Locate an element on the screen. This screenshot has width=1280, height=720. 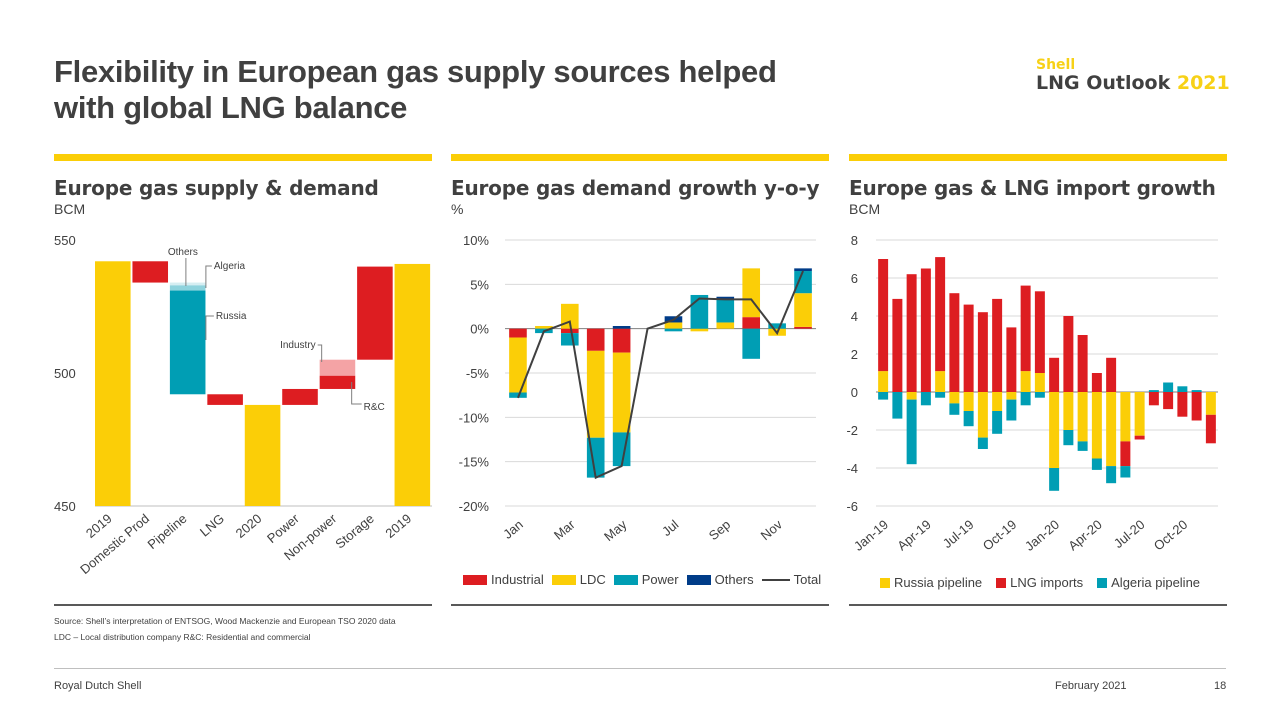
legend-power-swatch is located at coordinates (625, 579).